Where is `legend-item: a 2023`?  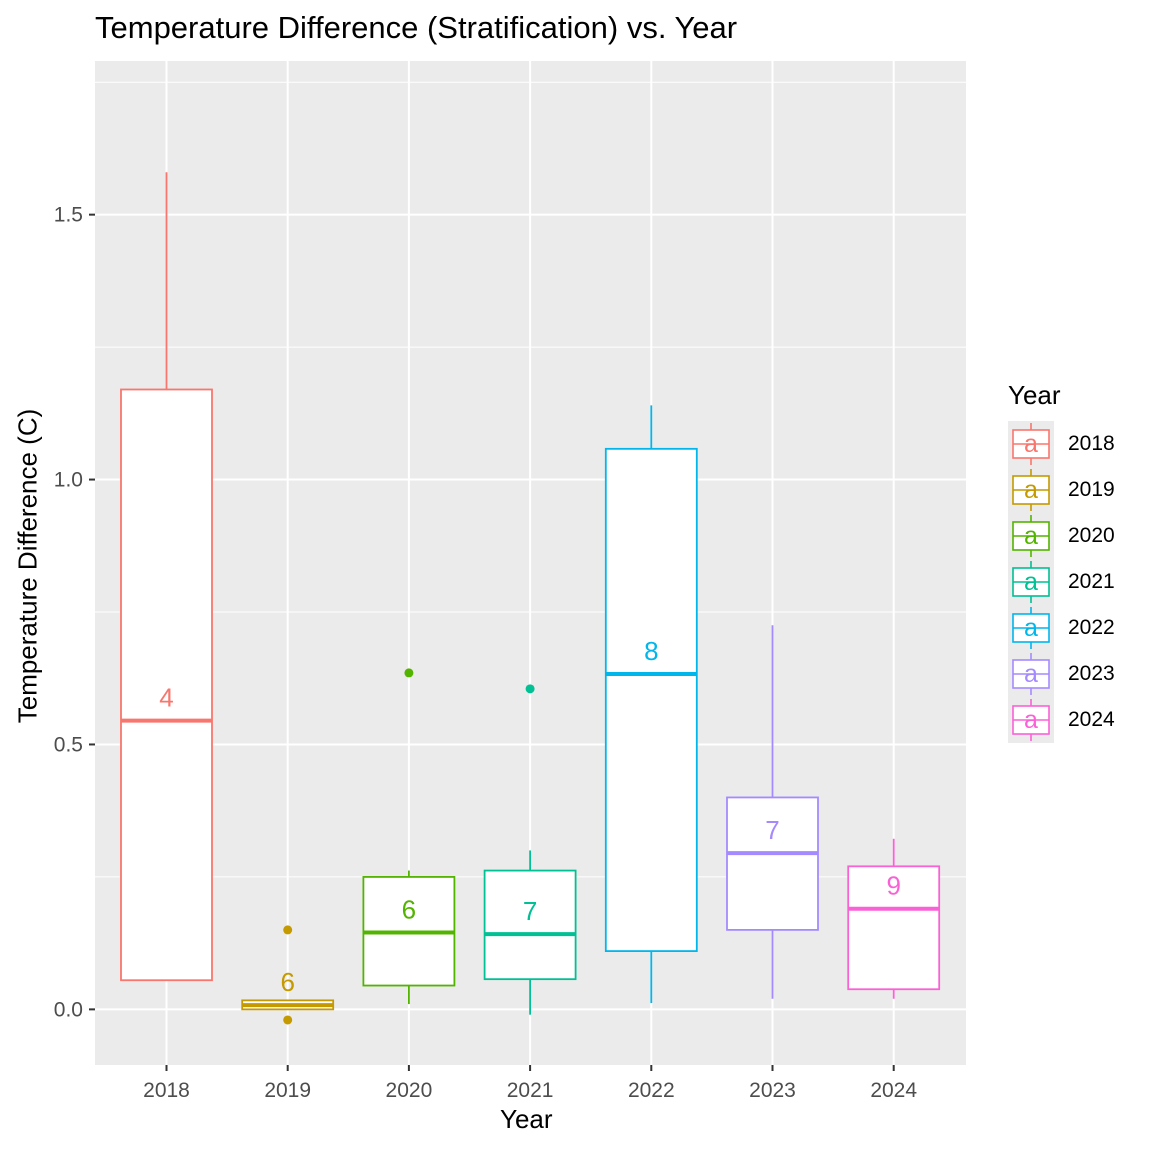
legend-item: a 2023 is located at coordinates (1061, 674).